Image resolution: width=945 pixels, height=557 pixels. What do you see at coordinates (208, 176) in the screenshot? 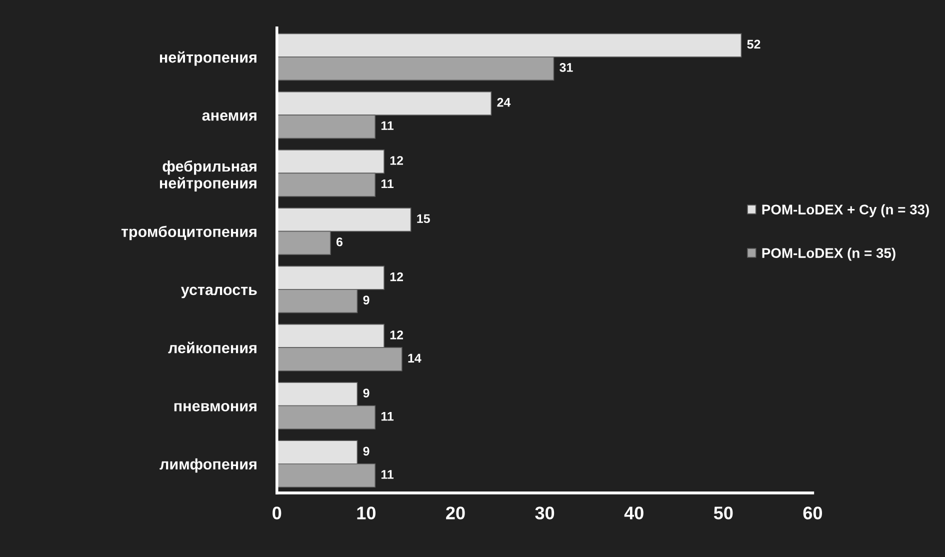
I see `y-tick-label: фебрильная нейтропения` at bounding box center [208, 176].